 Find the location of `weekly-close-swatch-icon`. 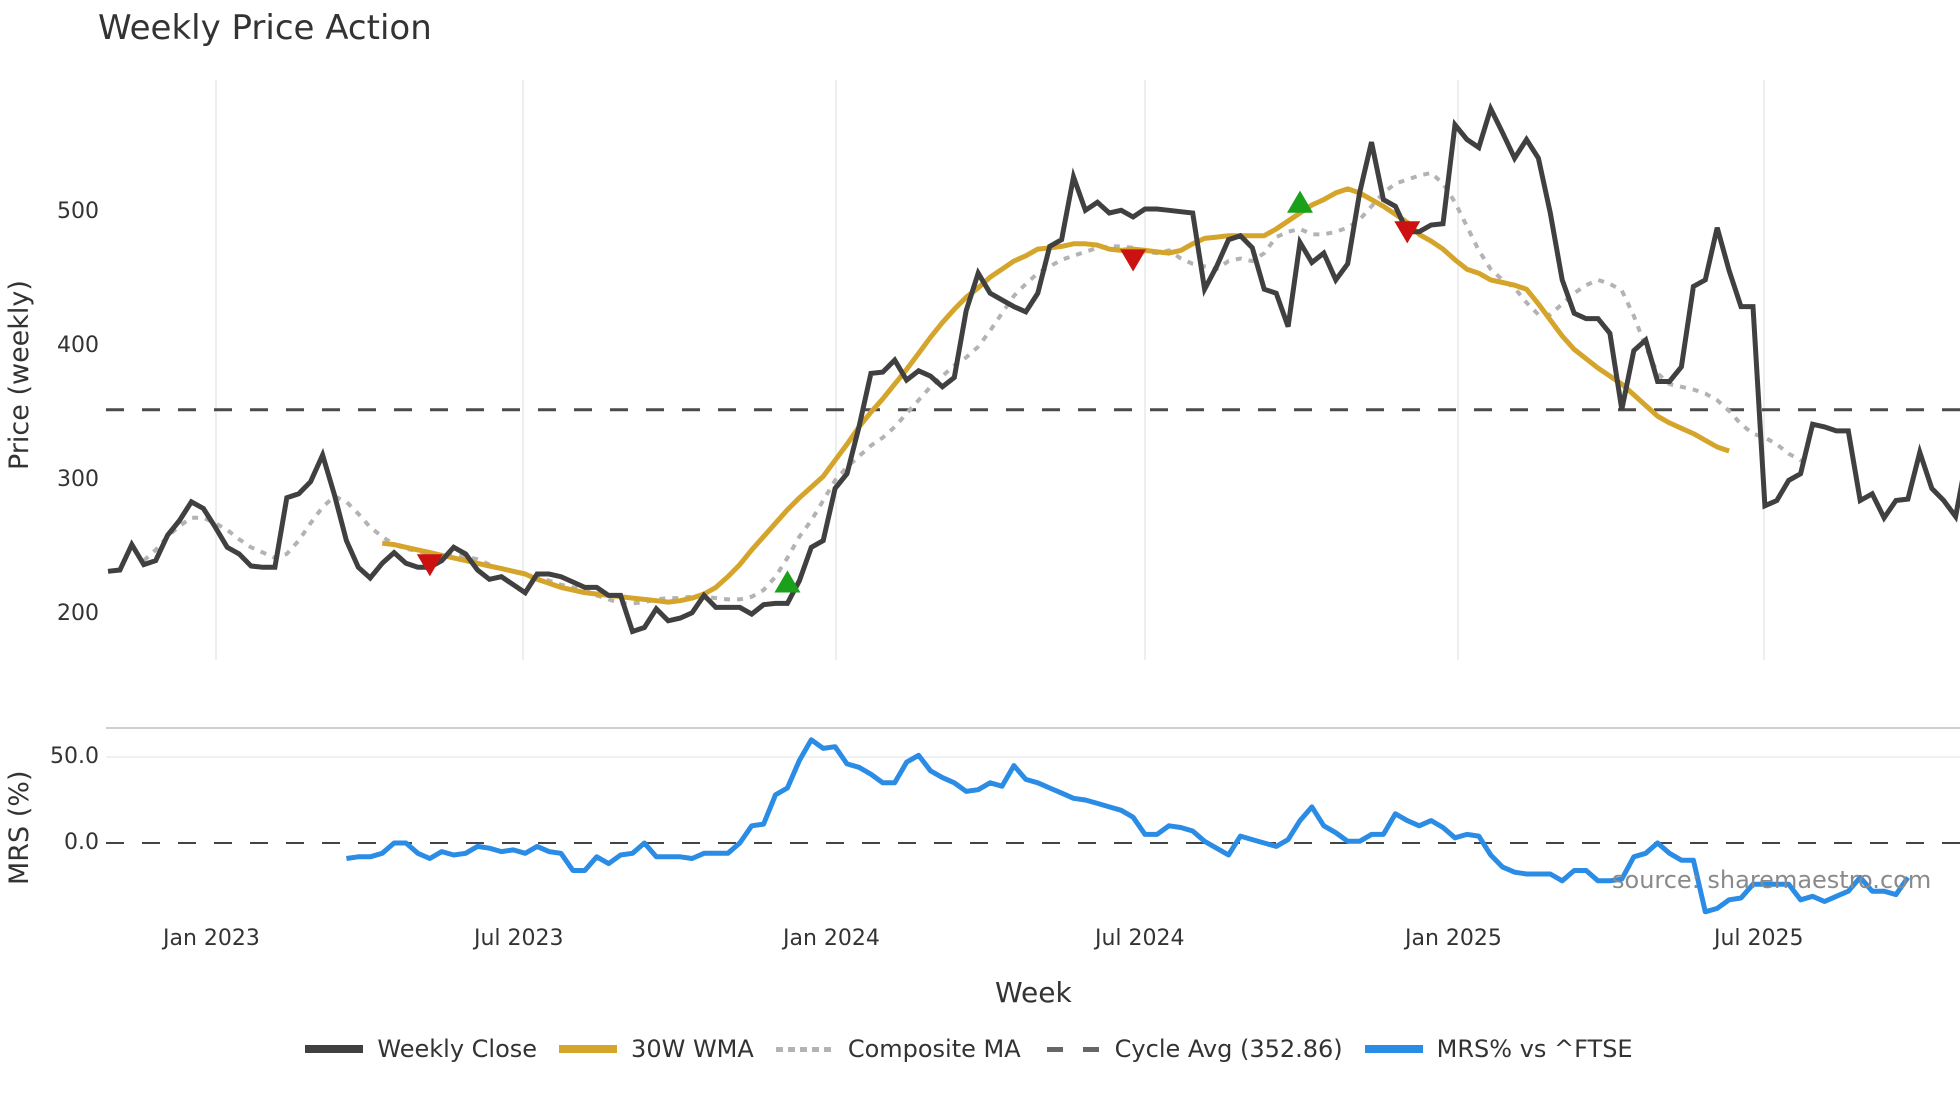

weekly-close-swatch-icon is located at coordinates (334, 1049).